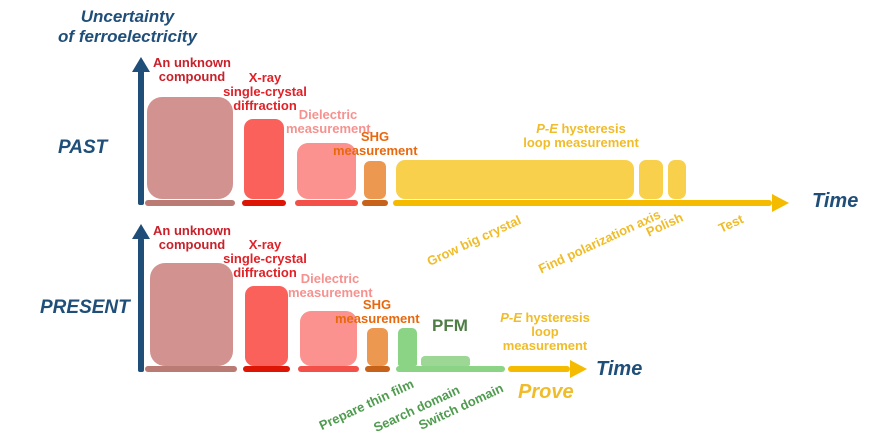 Image resolution: width=869 pixels, height=439 pixels. What do you see at coordinates (83, 147) in the screenshot?
I see `past-section-label: PAST` at bounding box center [83, 147].